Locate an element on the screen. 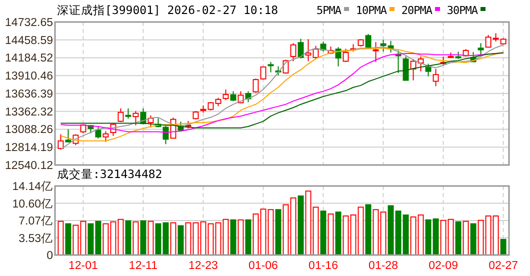 Image resolution: width=530 pixels, height=276 pixels. y-tick-label: 12540.12 is located at coordinates (29, 166).